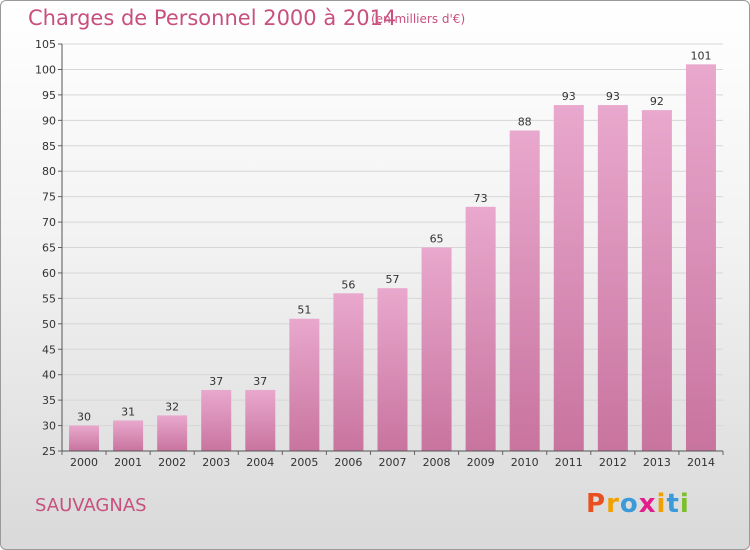  Describe the element at coordinates (657, 462) in the screenshot. I see `x-tick-label: 2013` at that location.